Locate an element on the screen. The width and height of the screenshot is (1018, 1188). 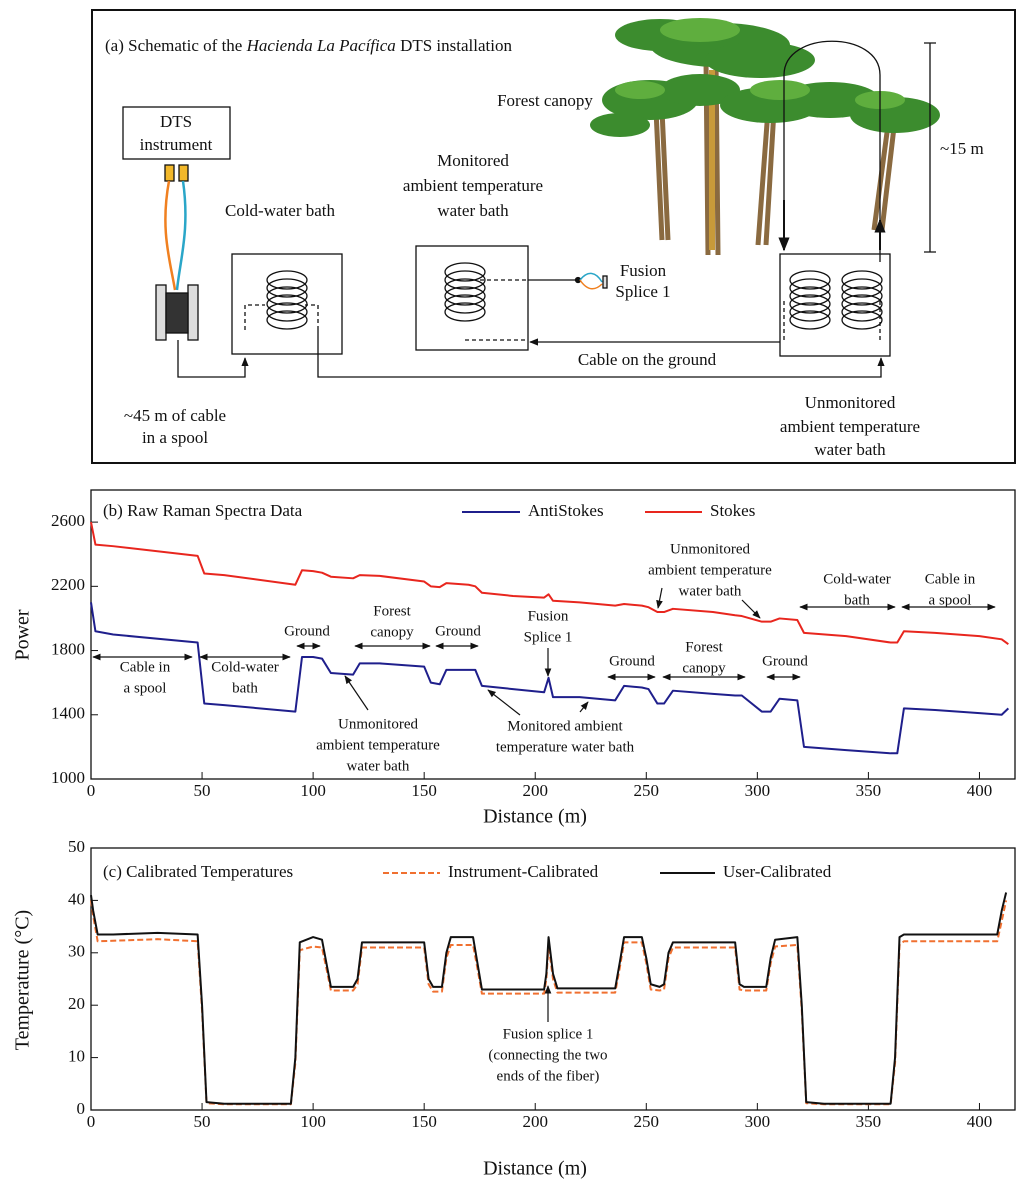
legend-label: Stokes is located at coordinates (732, 510).